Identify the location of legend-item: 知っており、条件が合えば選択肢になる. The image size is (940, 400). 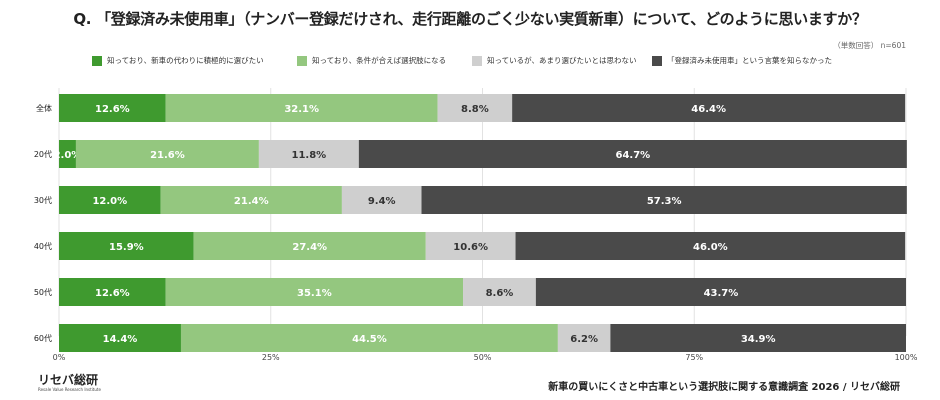
(384, 60).